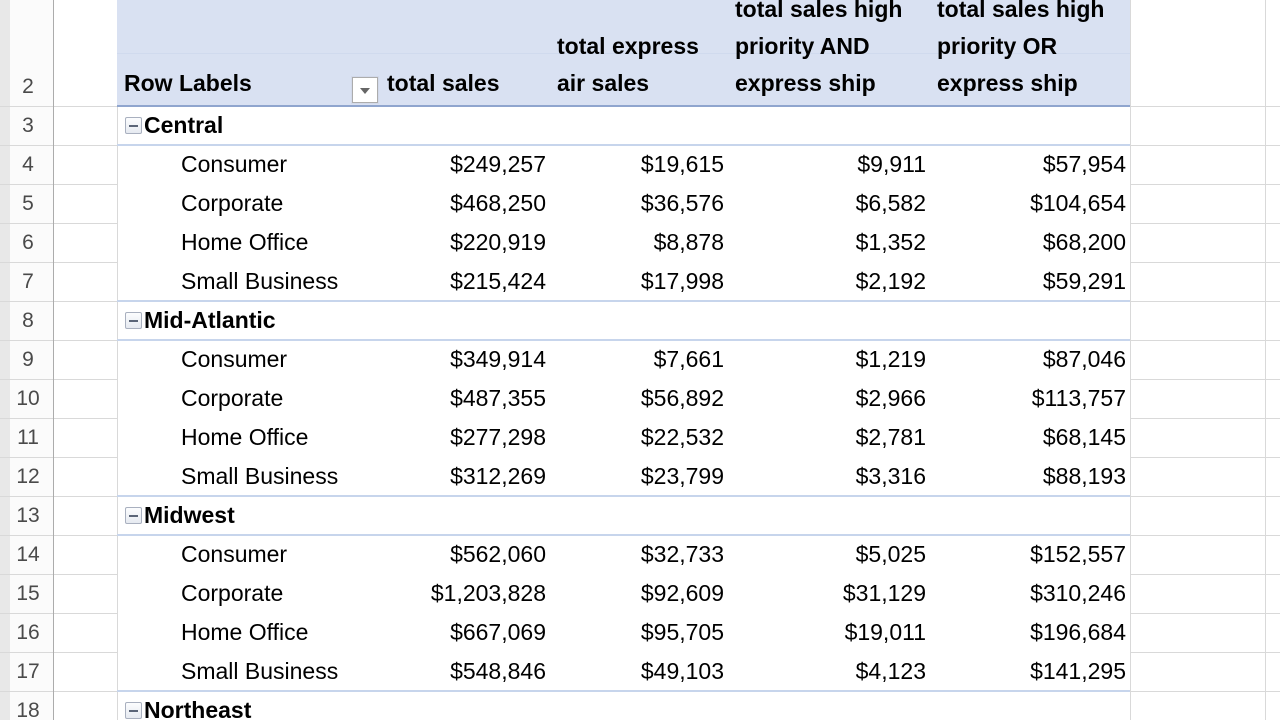 Image resolution: width=1280 pixels, height=720 pixels. What do you see at coordinates (28, 632) in the screenshot?
I see `row-number-16: 16` at bounding box center [28, 632].